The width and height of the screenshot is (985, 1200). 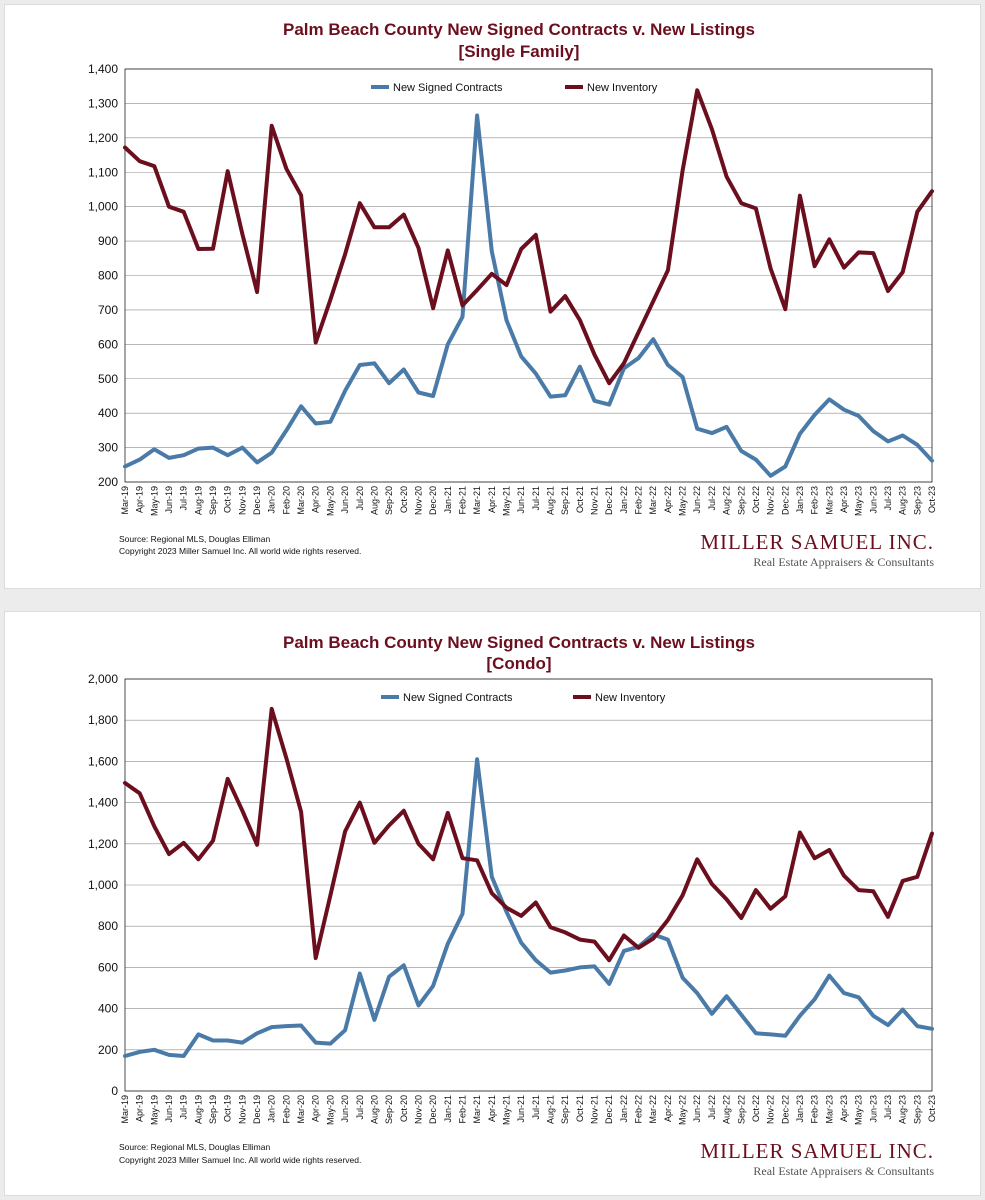 I want to click on y-tick-label: 1,100, so click(x=103, y=172).